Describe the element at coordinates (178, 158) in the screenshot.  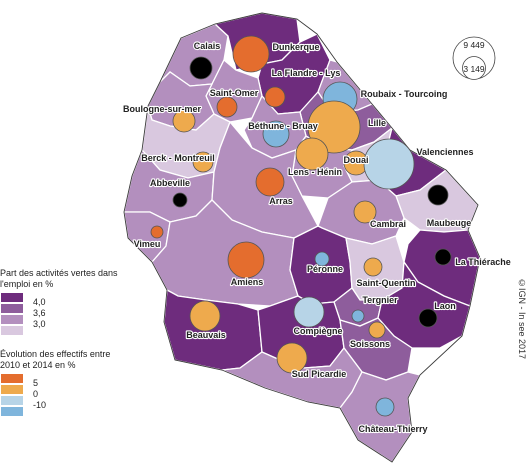
I see `zone-label-berck-montreuil: Berck - Montreuil` at that location.